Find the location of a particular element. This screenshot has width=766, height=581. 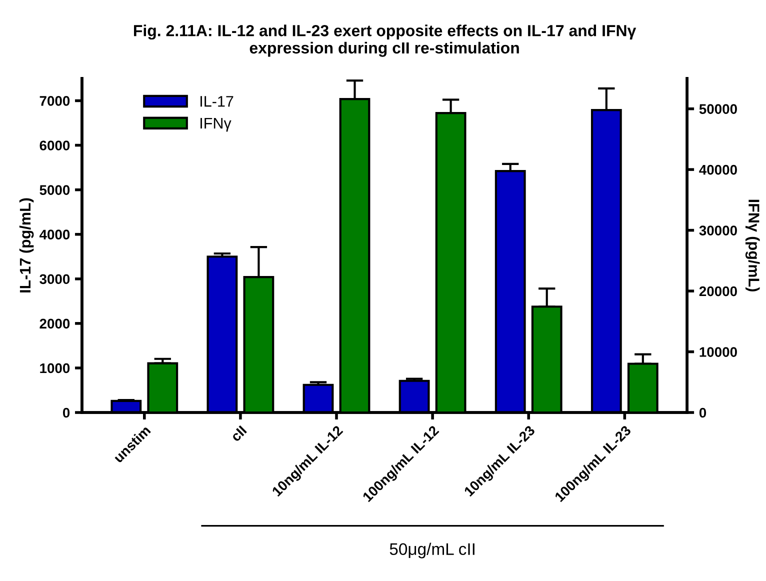

text: 50μg/mL cII is located at coordinates (432, 550).